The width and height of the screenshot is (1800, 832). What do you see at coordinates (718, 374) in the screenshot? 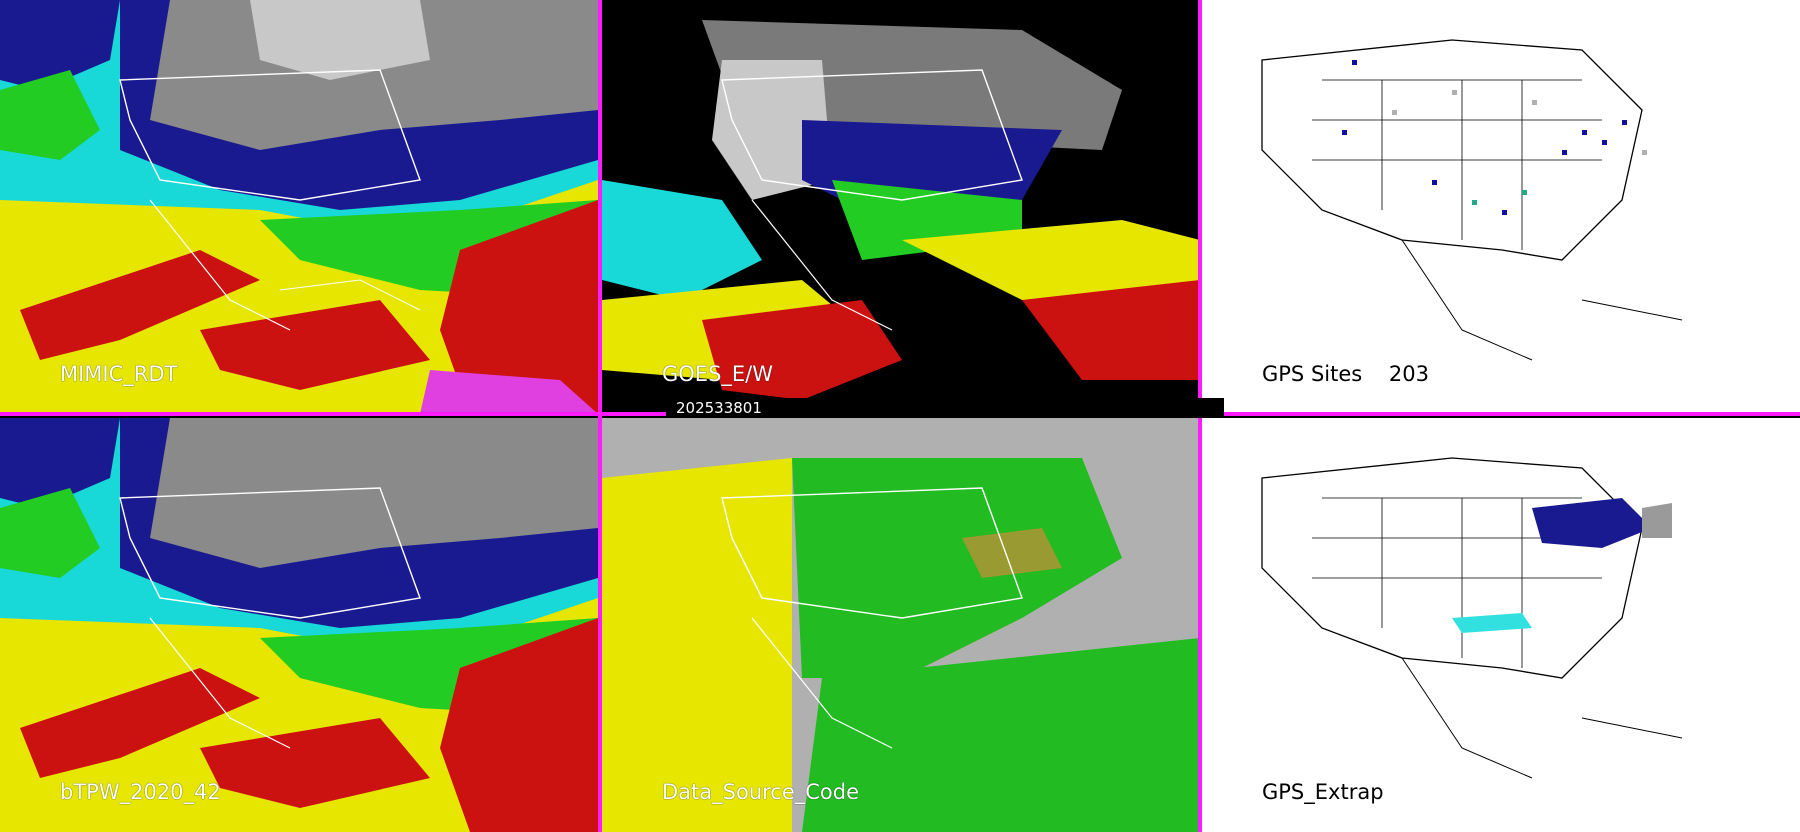
I see `panel-label: GOES_E/W` at bounding box center [718, 374].